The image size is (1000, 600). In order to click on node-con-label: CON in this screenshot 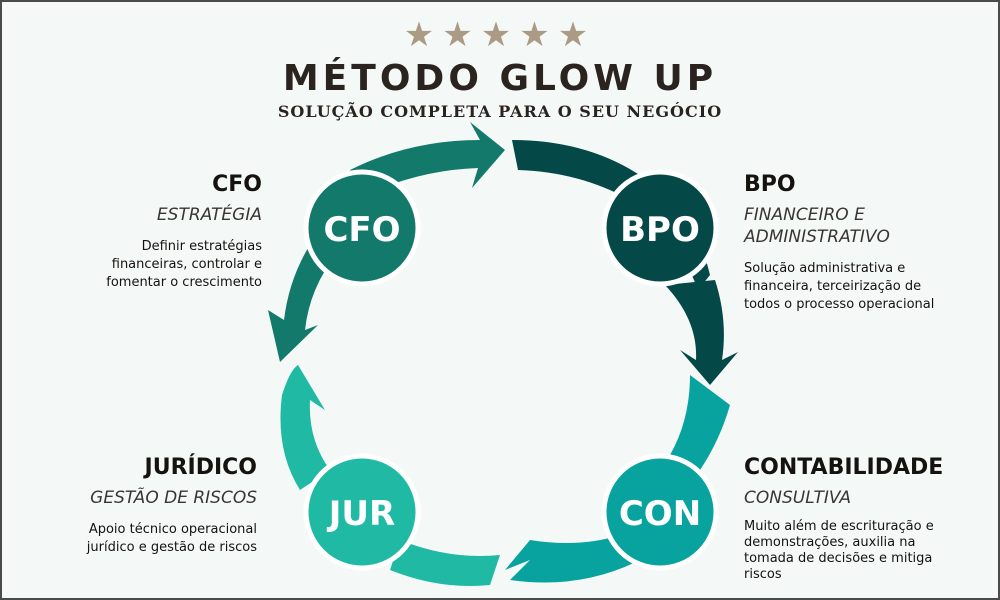, I will do `click(660, 514)`.